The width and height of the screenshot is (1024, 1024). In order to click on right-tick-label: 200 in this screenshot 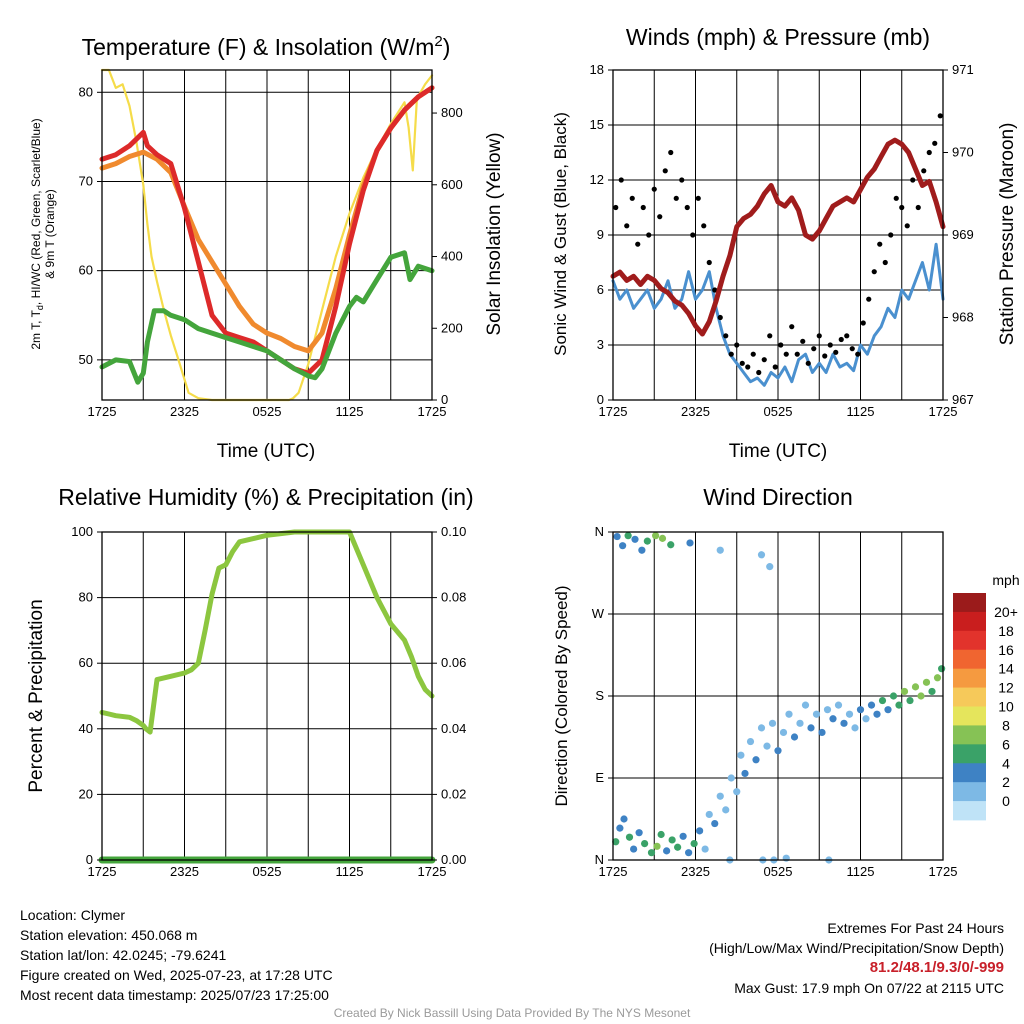, I will do `click(452, 327)`.